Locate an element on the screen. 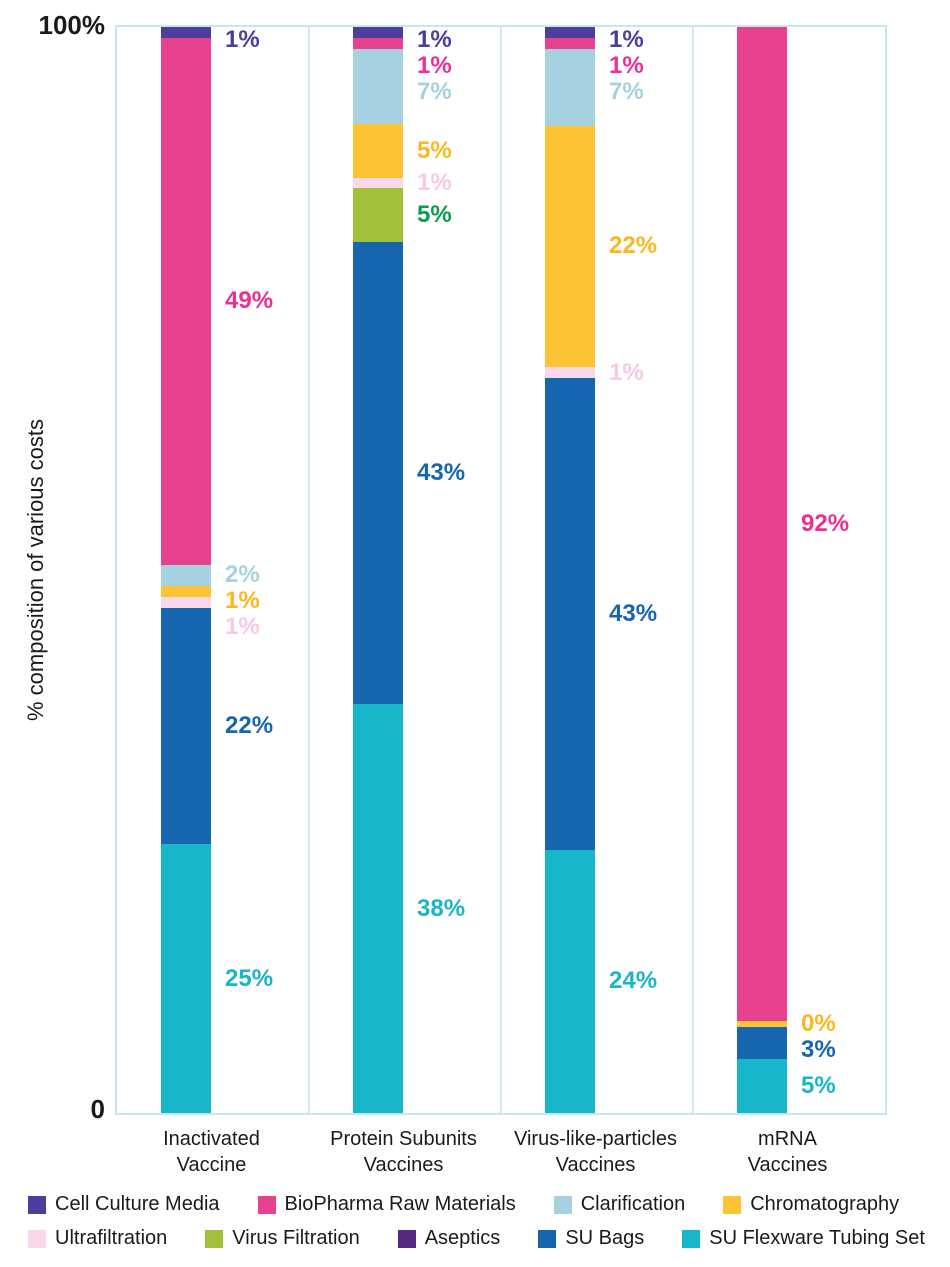  legend-item: SU Flexware Tubing Set is located at coordinates (803, 1238).